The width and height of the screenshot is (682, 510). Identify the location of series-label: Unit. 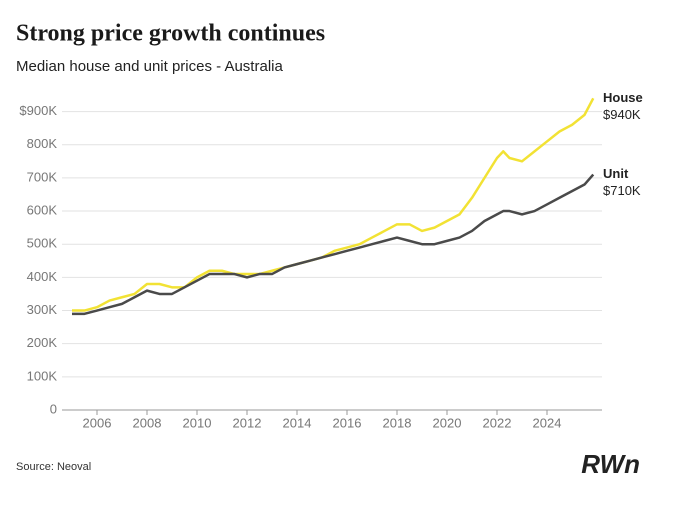
(616, 173).